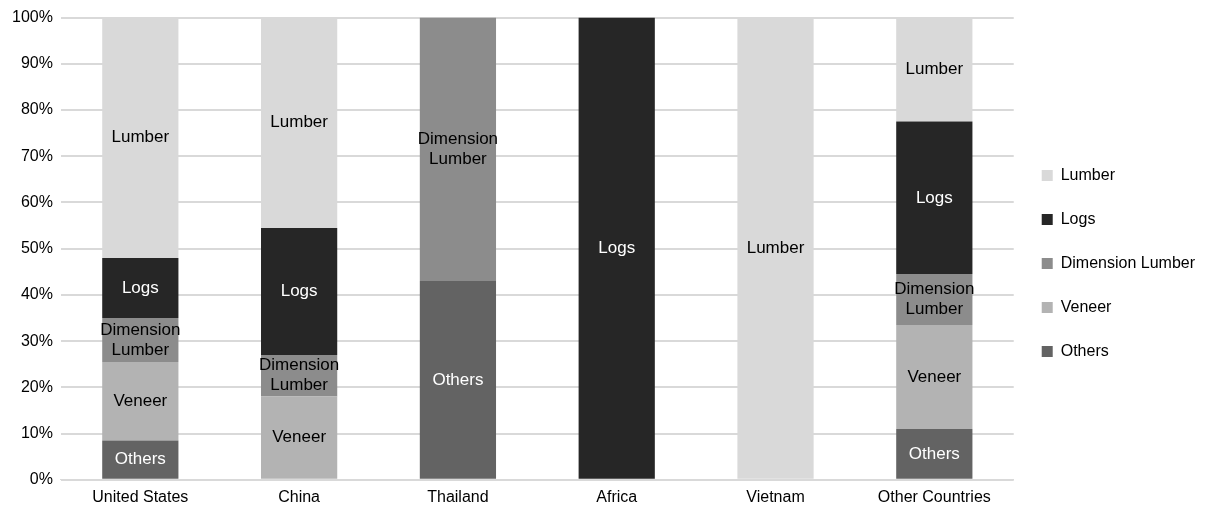 This screenshot has height=519, width=1215. Describe the element at coordinates (775, 496) in the screenshot. I see `x-tick-label: Vietnam` at that location.